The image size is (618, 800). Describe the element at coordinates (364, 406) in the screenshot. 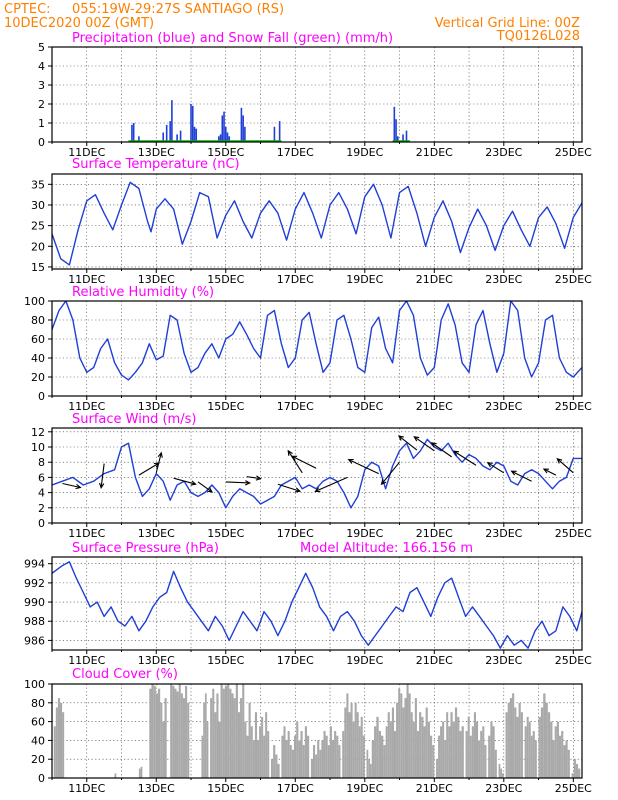

I see `rh-xtick-label: 19DEC` at that location.